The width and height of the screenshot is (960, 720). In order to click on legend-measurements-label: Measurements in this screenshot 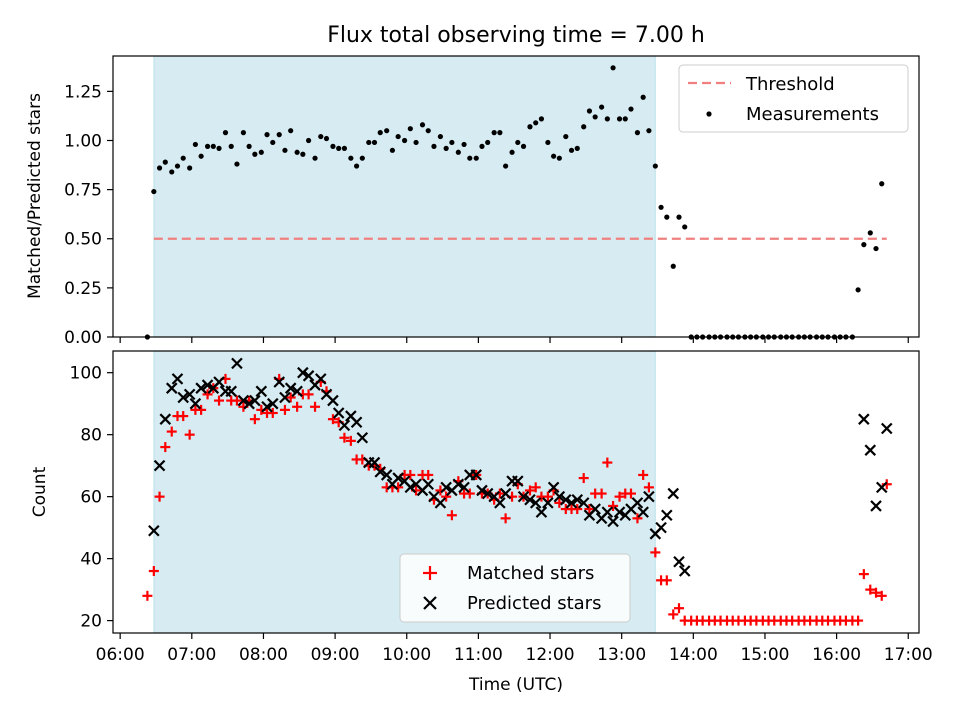, I will do `click(812, 114)`.